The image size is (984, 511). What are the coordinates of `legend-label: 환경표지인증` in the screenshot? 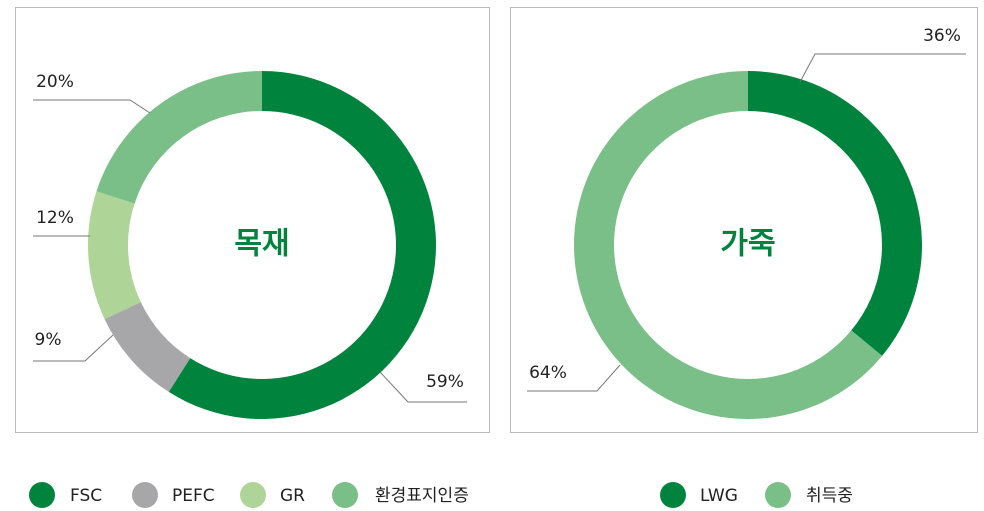 It's located at (422, 496).